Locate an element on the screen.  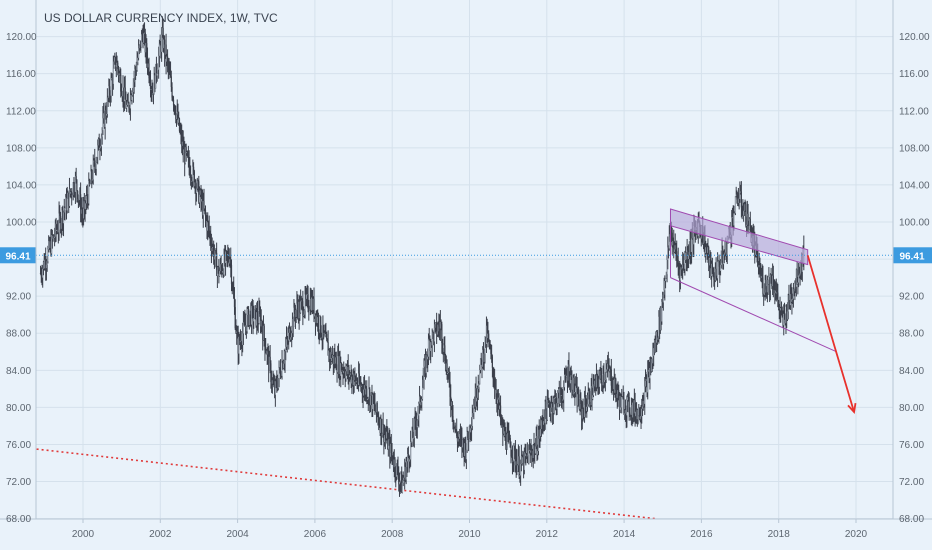
x-axis-band is located at coordinates (466, 534).